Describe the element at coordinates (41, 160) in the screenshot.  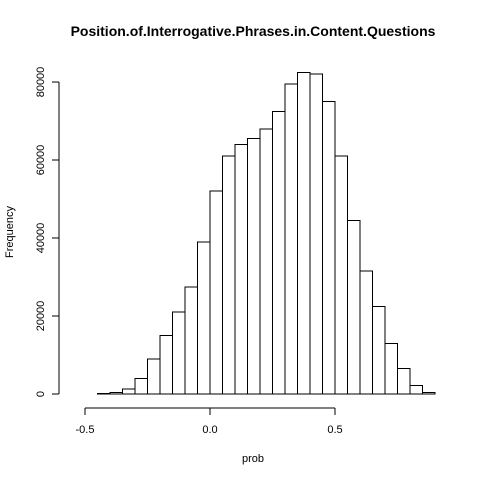
I see `y-axis-tick-label: 60000` at that location.